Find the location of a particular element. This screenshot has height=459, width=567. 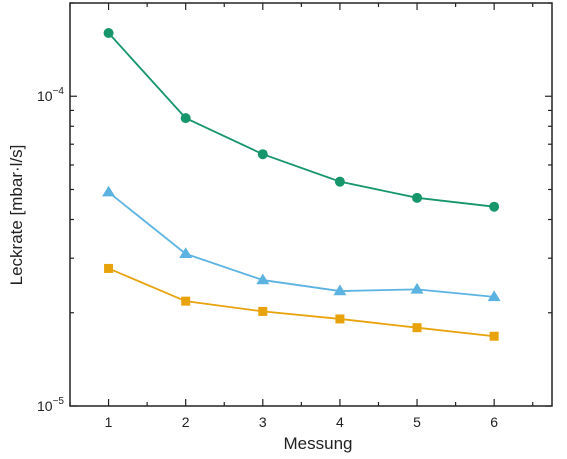

x-tick-label: 2 is located at coordinates (186, 422).